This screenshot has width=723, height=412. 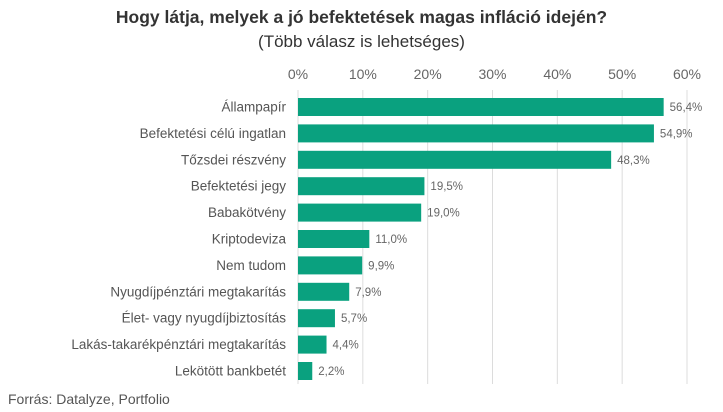 I want to click on category-label: Tőzsdei részvény, so click(x=233, y=159).